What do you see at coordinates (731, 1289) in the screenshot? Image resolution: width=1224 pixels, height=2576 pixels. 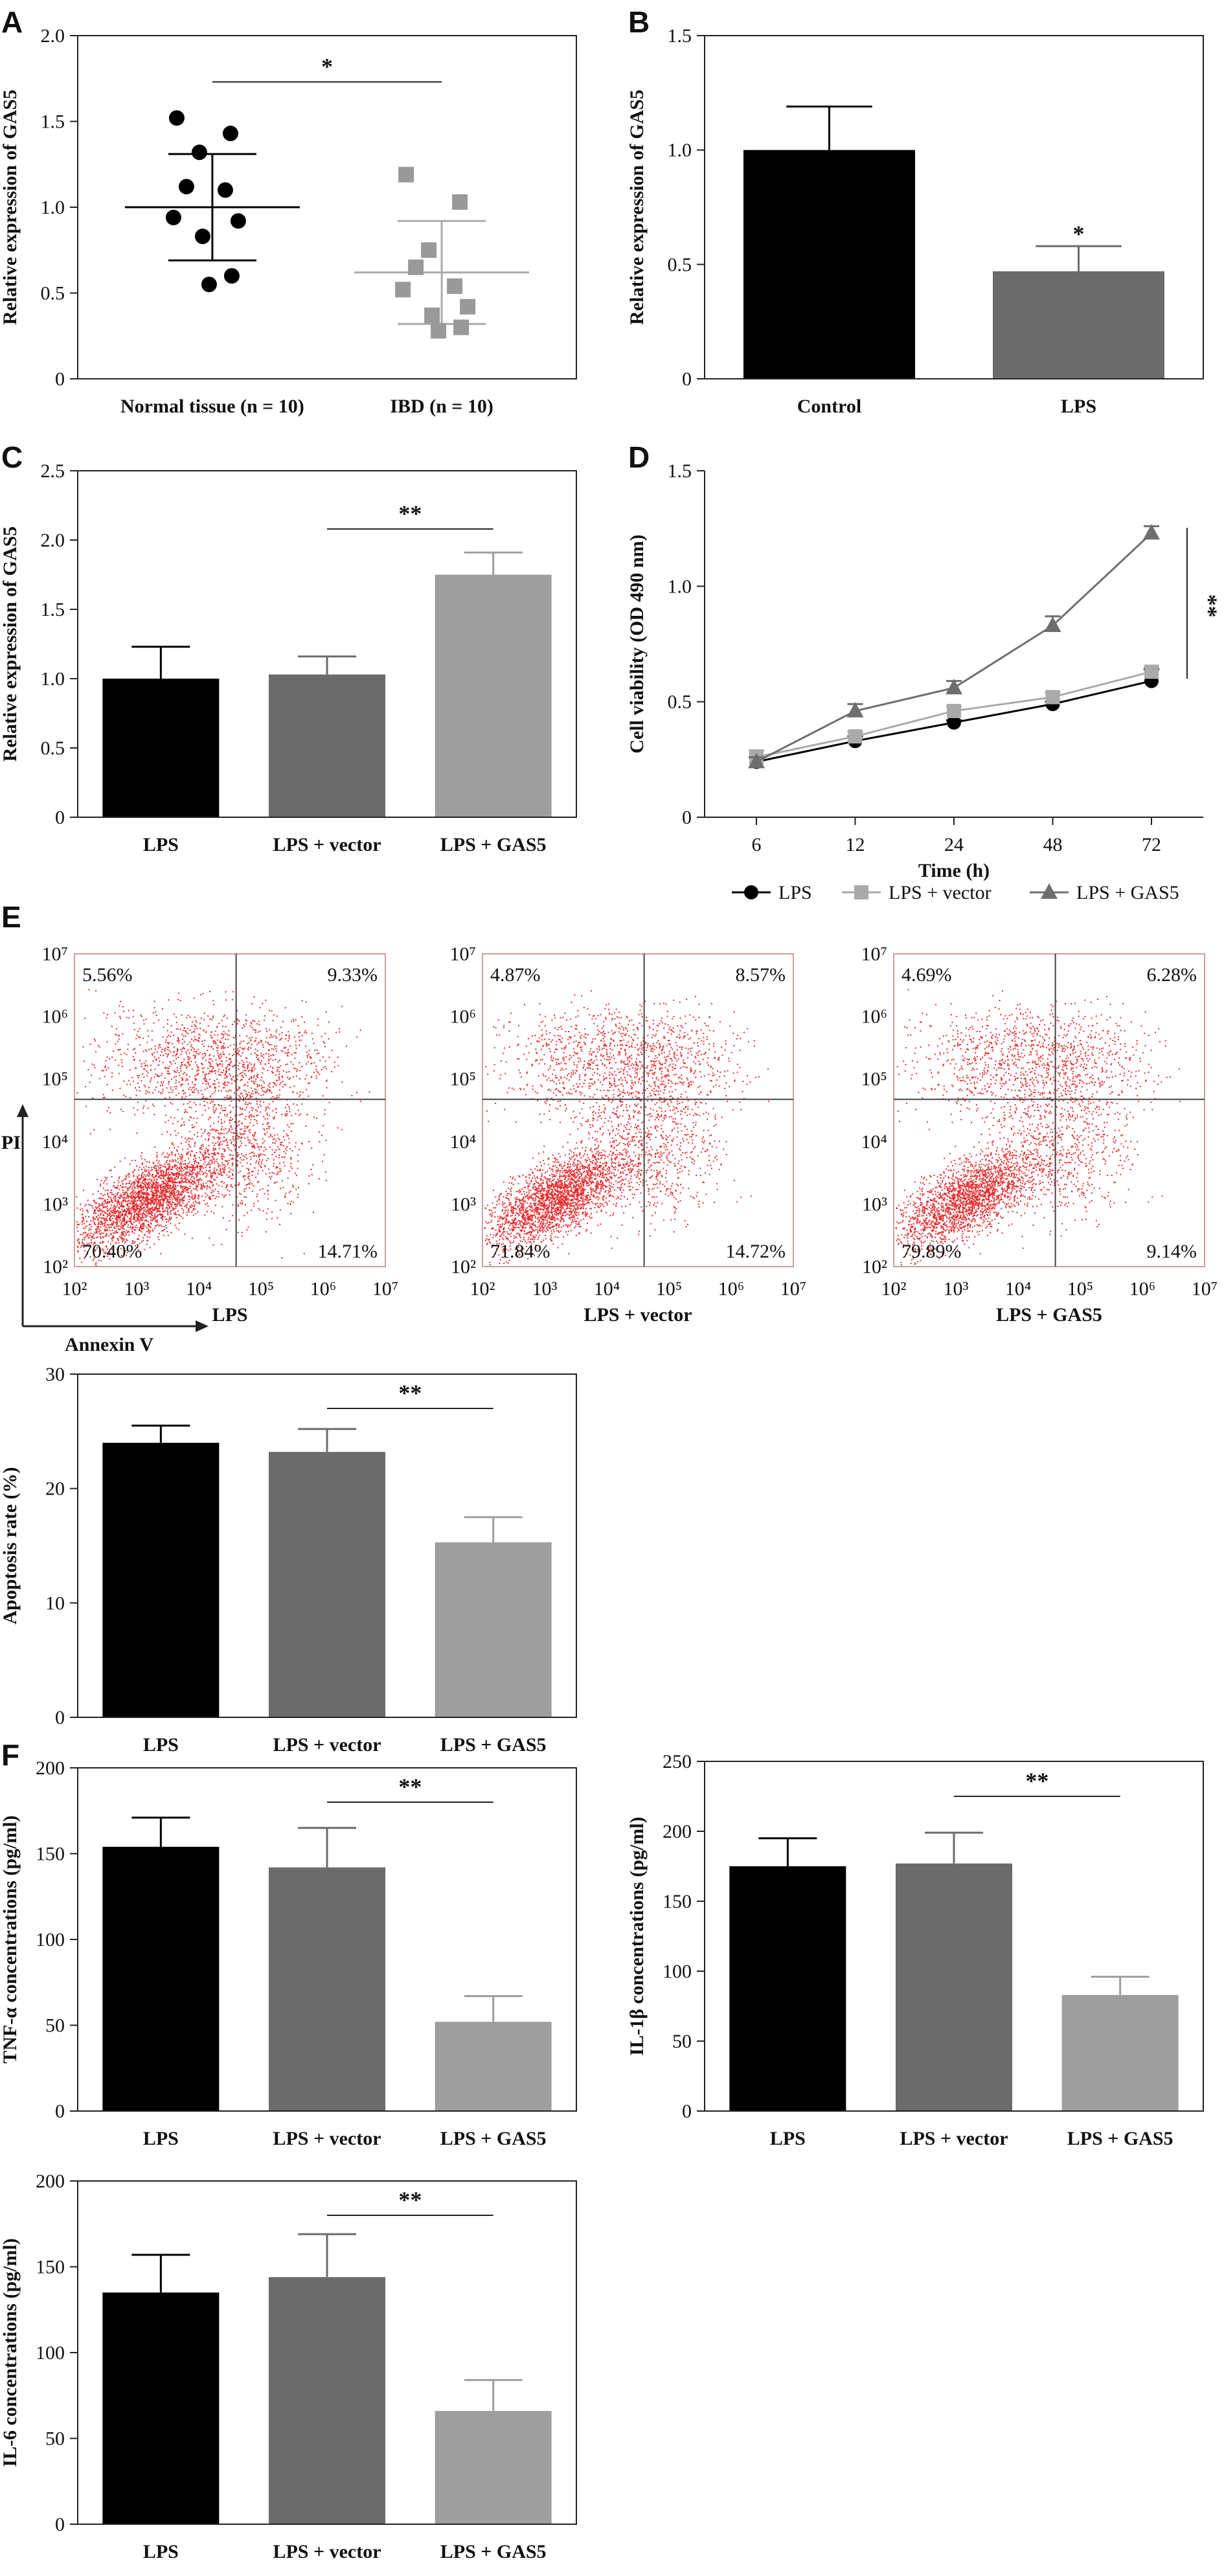 I see `flow-x-tick-label: 10⁶` at bounding box center [731, 1289].